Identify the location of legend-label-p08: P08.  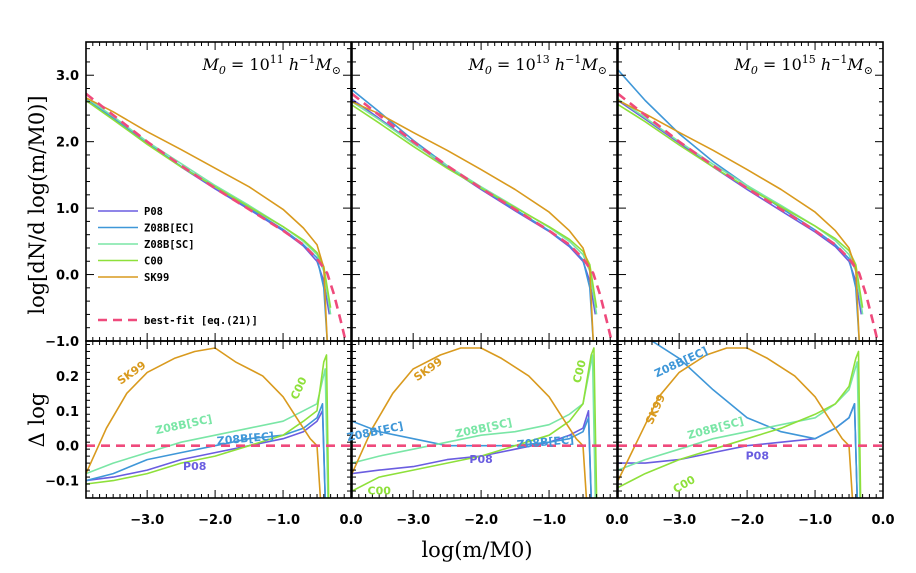
(153, 212).